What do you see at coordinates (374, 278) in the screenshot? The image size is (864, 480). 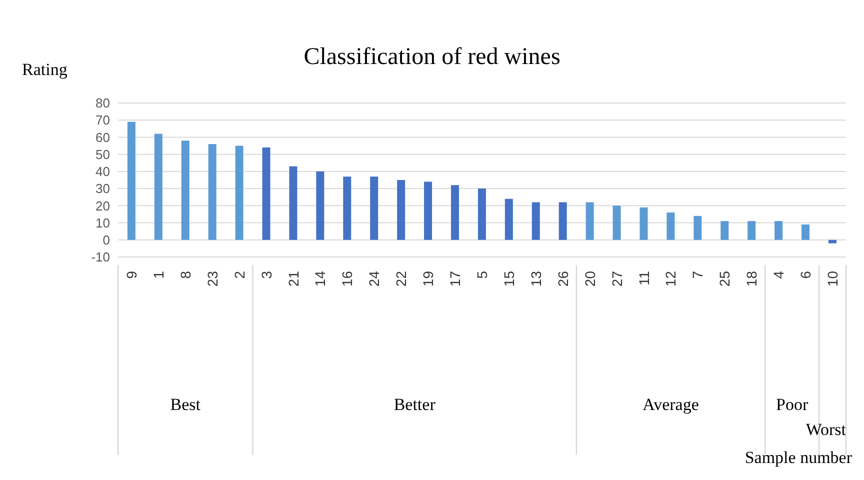 I see `x-tick-label: 24` at bounding box center [374, 278].